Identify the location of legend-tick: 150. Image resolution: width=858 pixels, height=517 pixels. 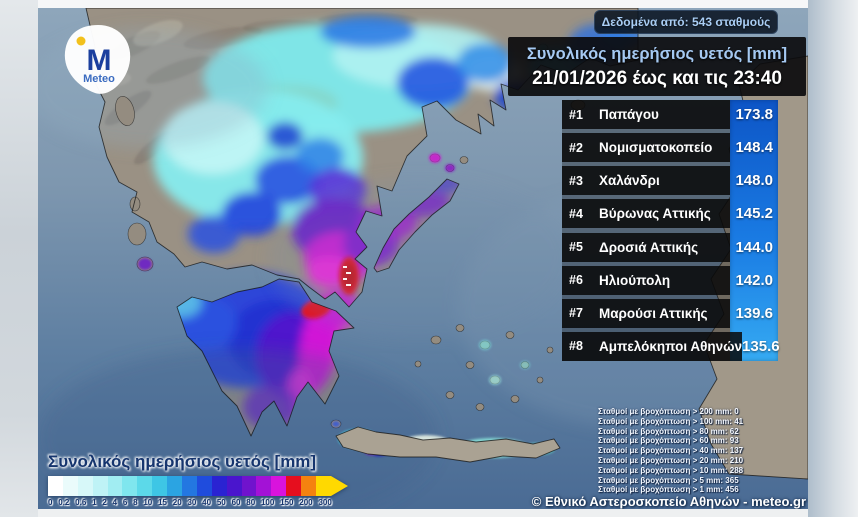
(287, 502).